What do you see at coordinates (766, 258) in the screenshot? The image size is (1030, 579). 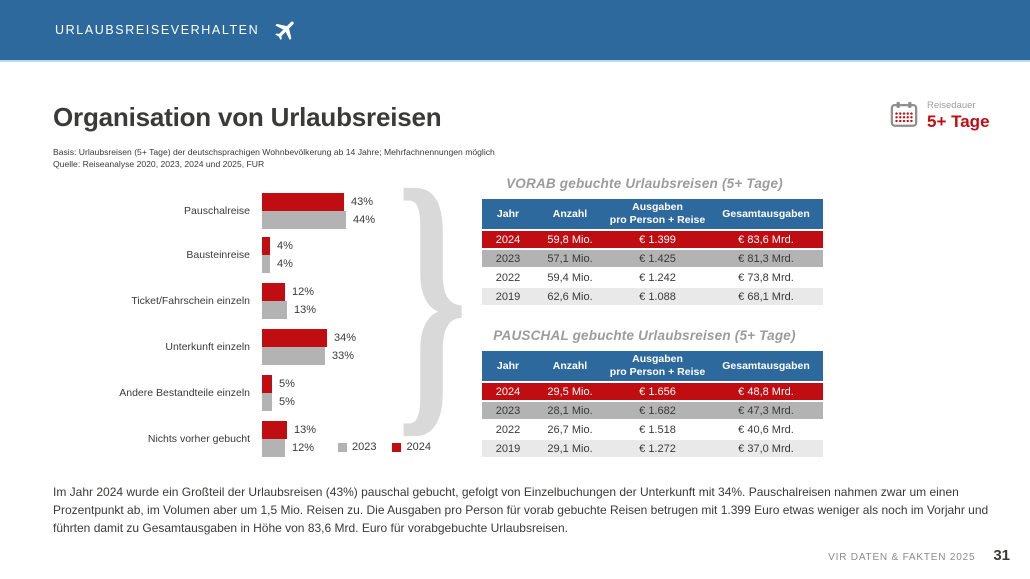 I see `table-cell: € 81,3 Mrd.` at bounding box center [766, 258].